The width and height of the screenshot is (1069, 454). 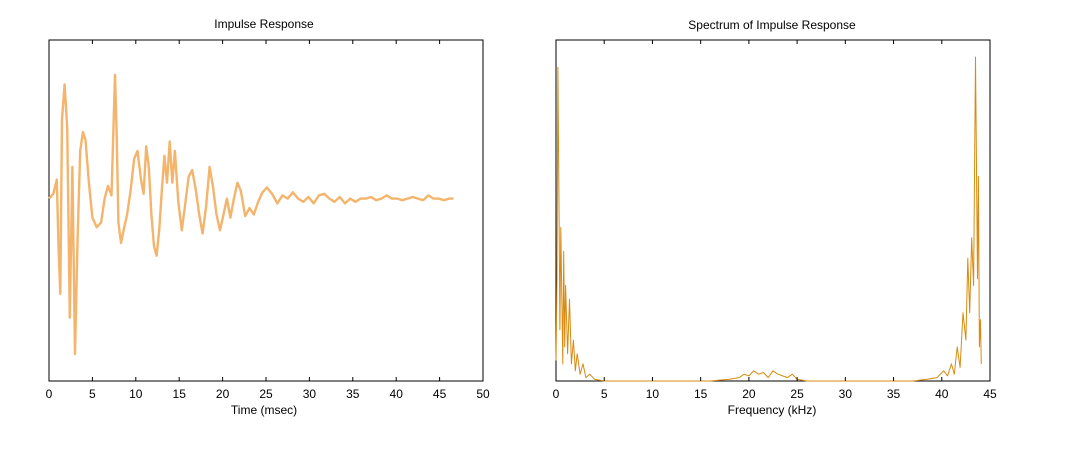 What do you see at coordinates (264, 24) in the screenshot?
I see `chart-title: Impulse Response` at bounding box center [264, 24].